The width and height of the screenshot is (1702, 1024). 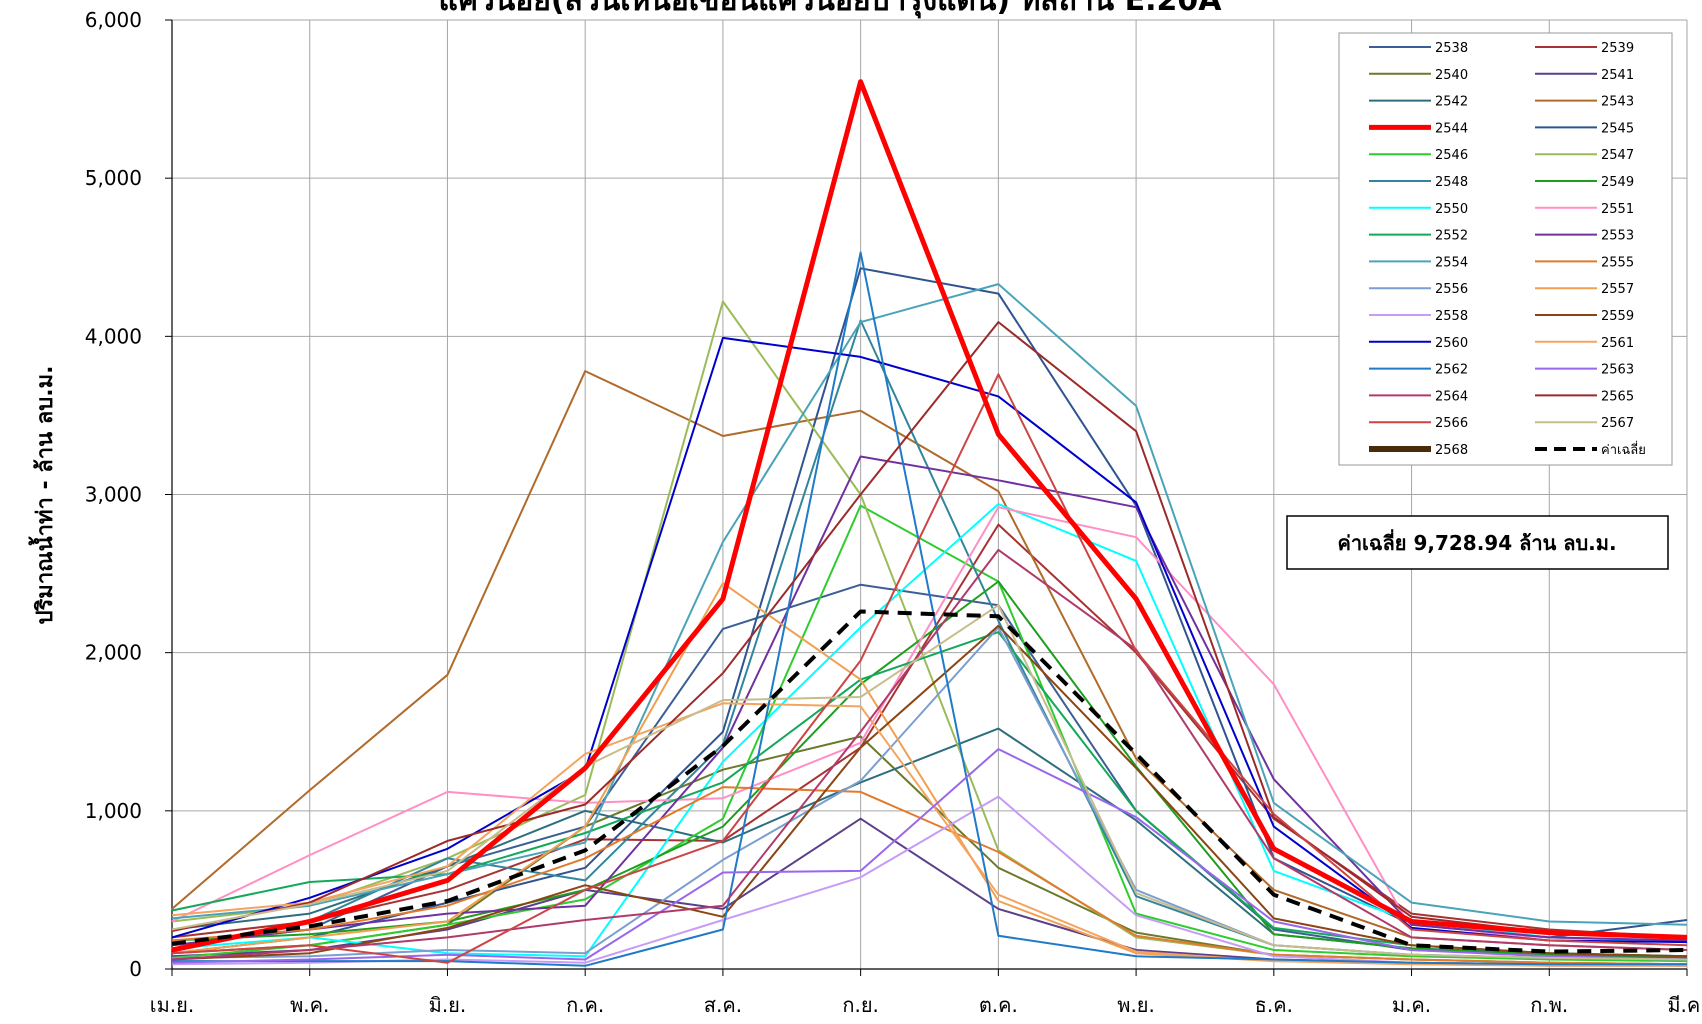 I want to click on x-tick-label: เม.ย., so click(x=172, y=1005).